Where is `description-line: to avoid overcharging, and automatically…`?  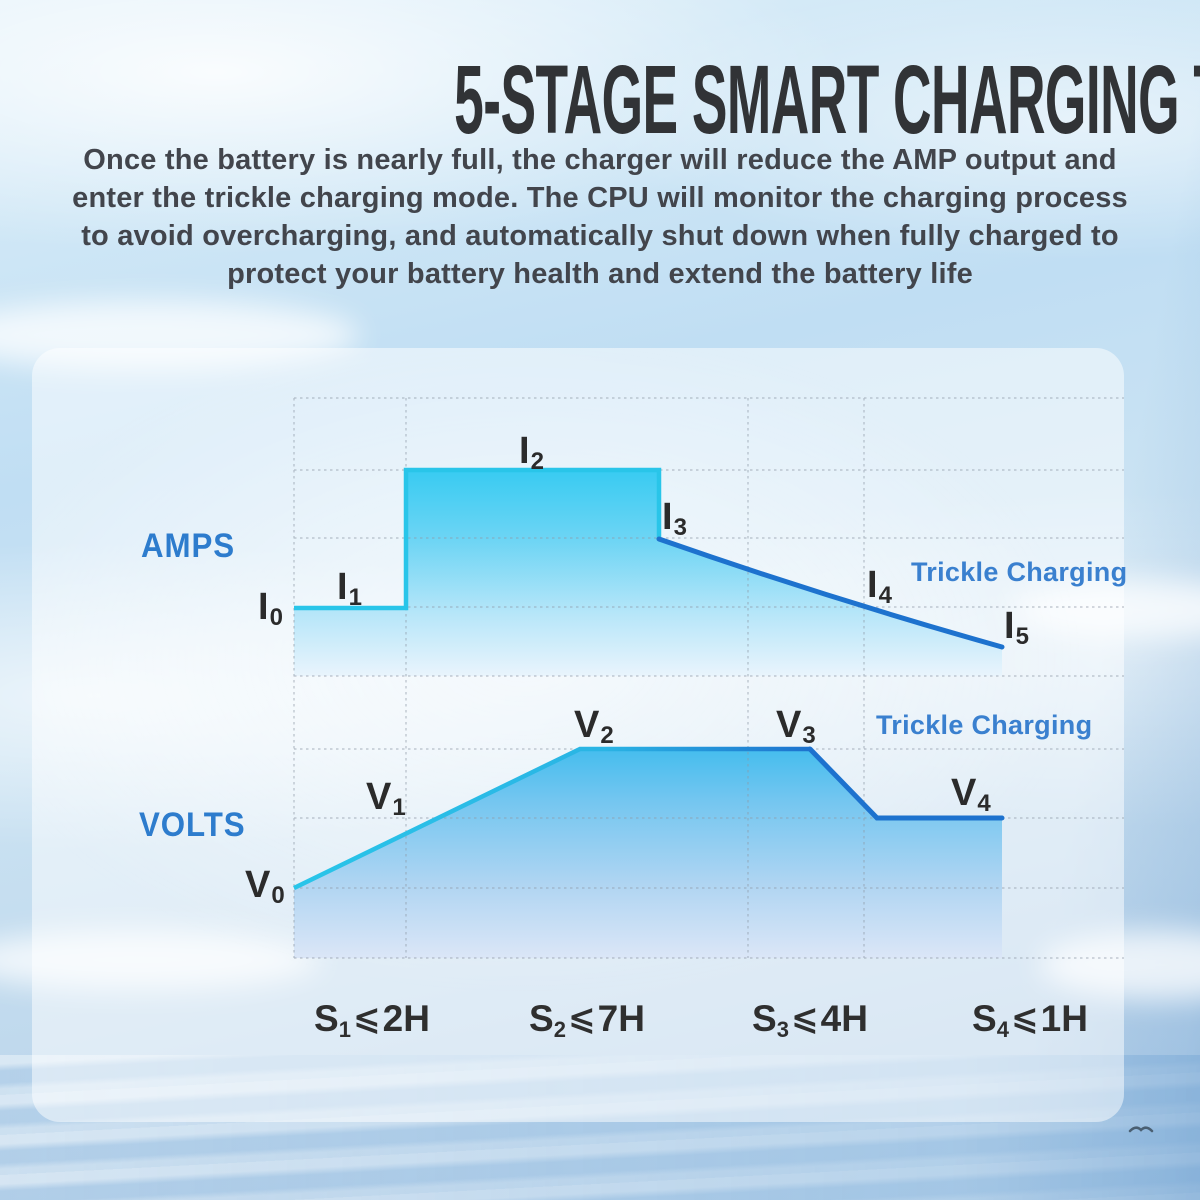 description-line: to avoid overcharging, and automatically… is located at coordinates (600, 236).